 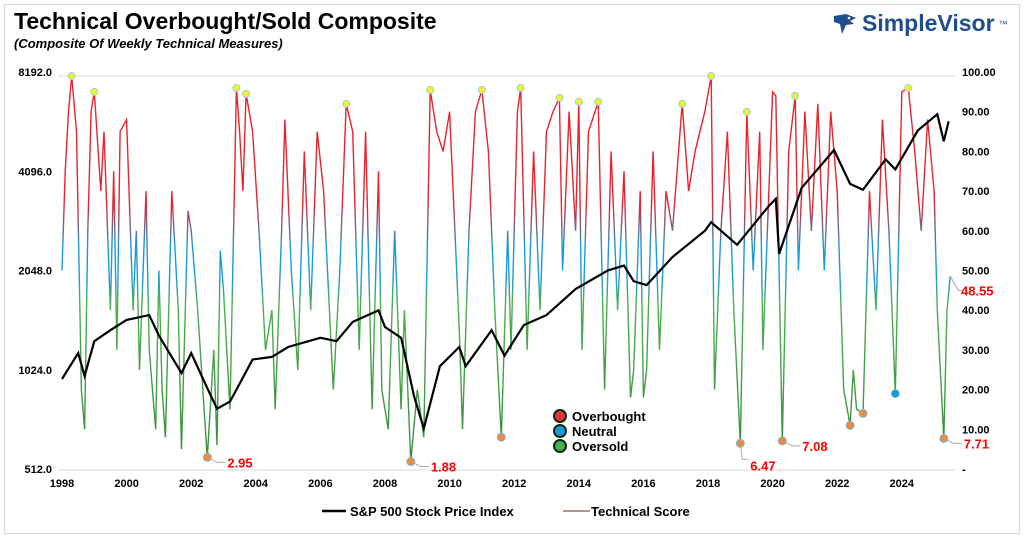 I want to click on x-tick-label: 2024, so click(x=902, y=484).